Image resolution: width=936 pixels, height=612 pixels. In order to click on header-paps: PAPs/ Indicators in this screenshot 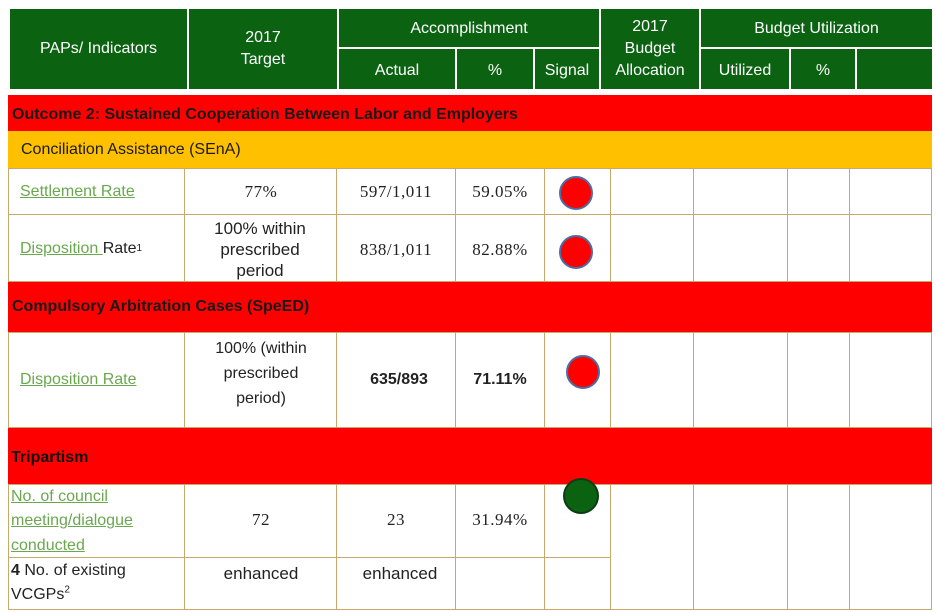, I will do `click(98, 48)`.